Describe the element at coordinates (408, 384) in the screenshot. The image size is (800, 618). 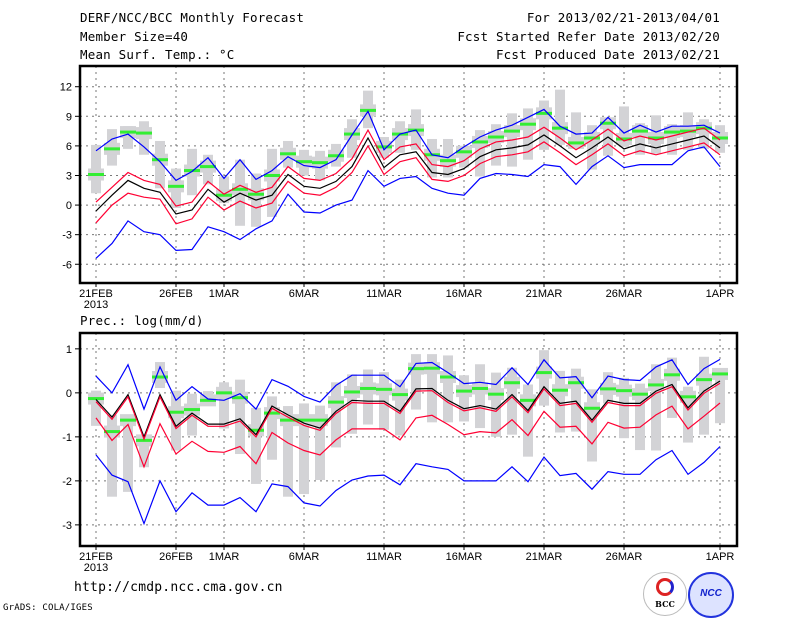
I see `series-max-line` at that location.